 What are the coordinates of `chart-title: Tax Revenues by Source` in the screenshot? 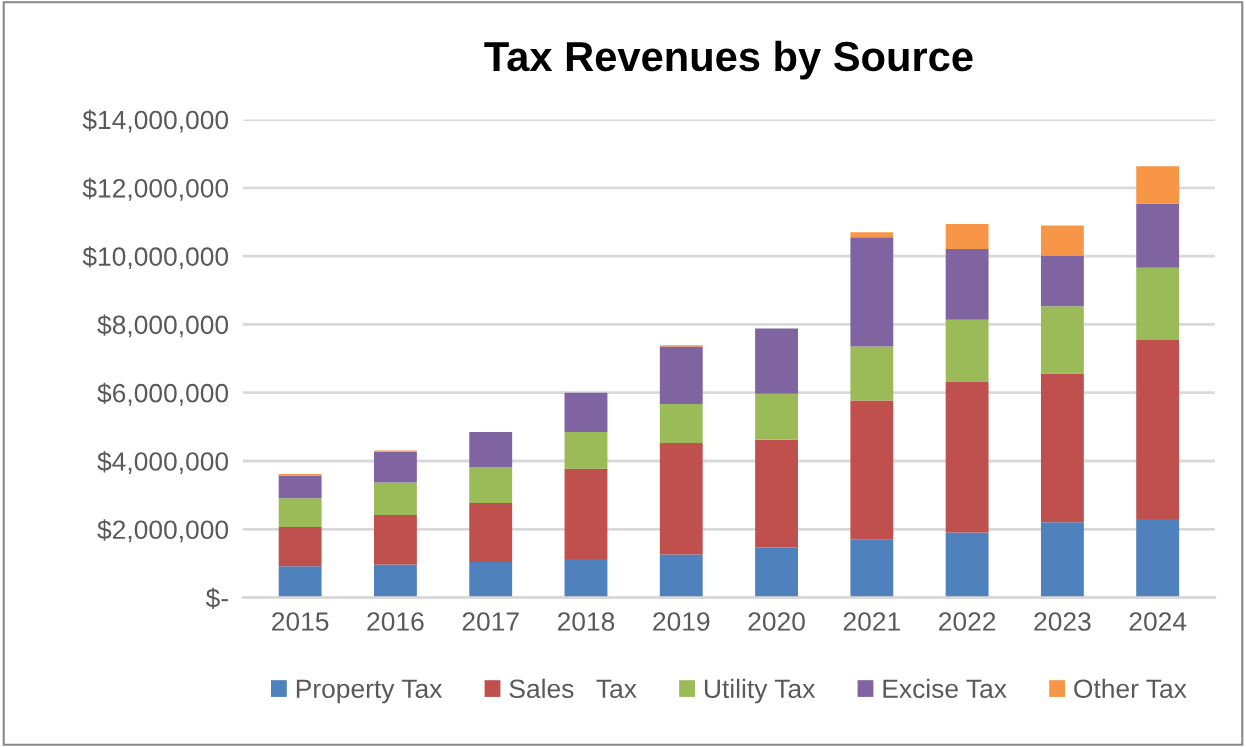 It's located at (728, 60).